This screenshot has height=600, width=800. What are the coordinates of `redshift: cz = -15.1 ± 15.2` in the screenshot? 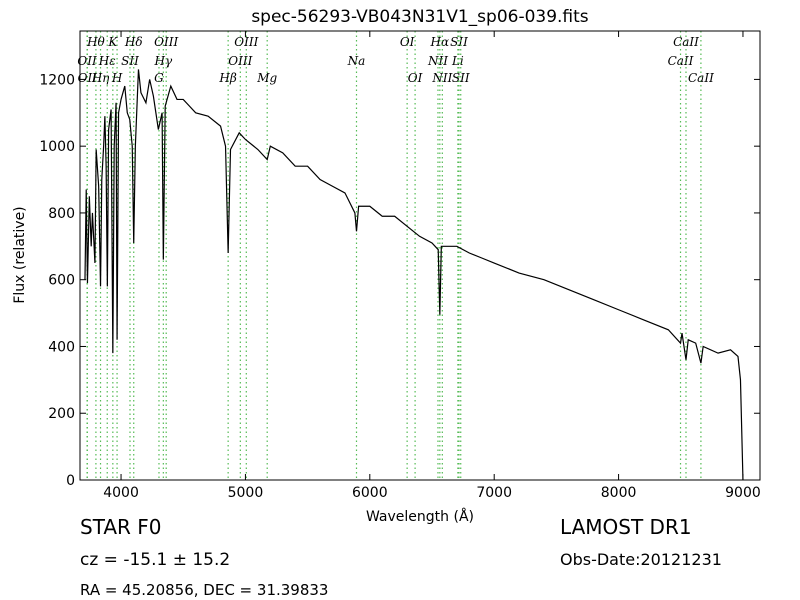 It's located at (155, 560).